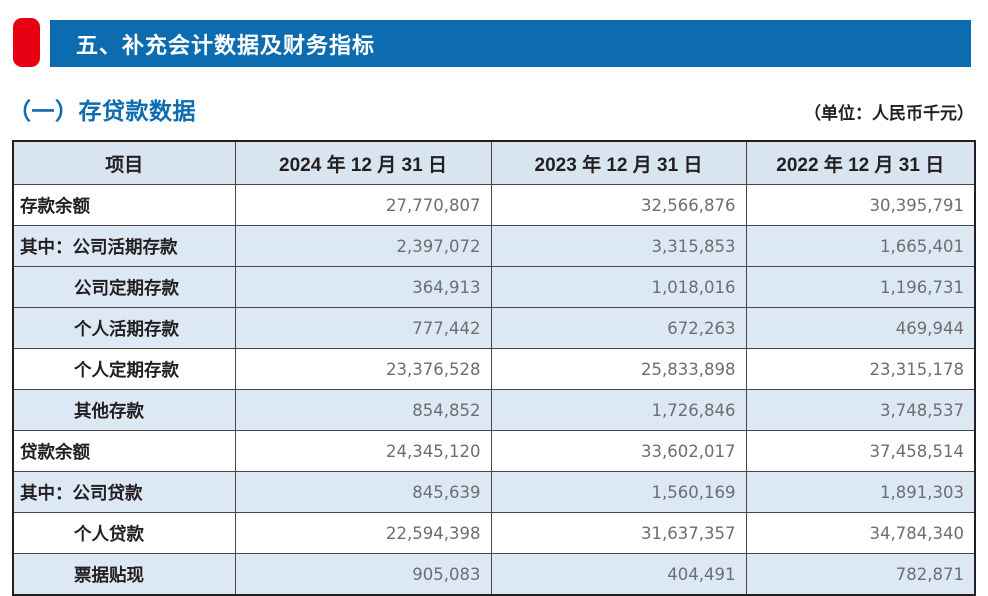  Describe the element at coordinates (124, 205) in the screenshot. I see `row-label: 存款余额` at that location.